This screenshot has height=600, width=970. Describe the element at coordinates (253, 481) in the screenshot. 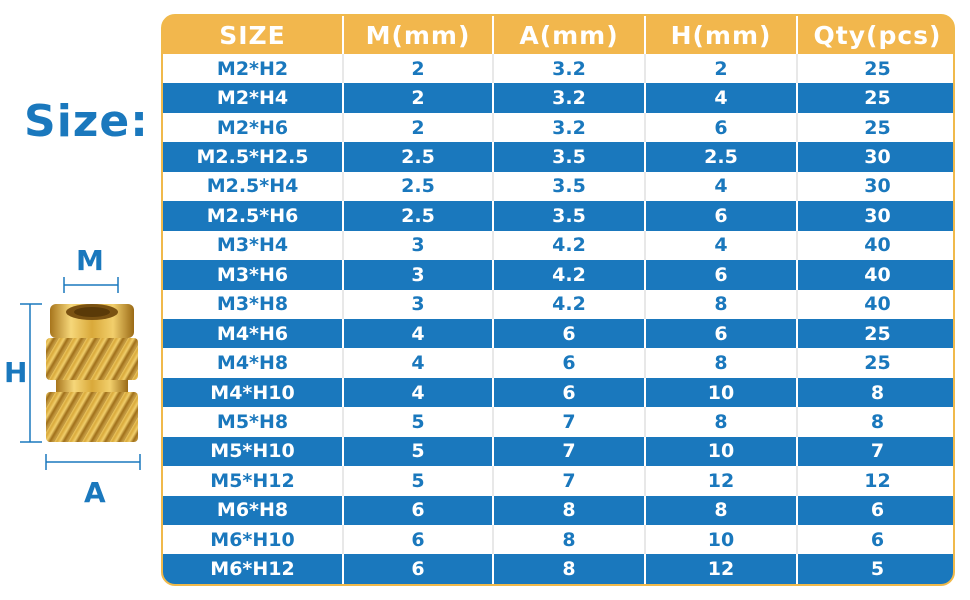

I see `cell-size: M5*H12` at that location.